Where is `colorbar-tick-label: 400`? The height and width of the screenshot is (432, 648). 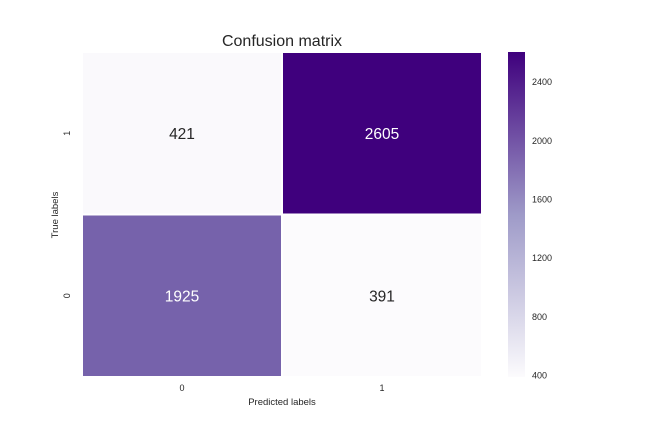 colorbar-tick-label: 400 is located at coordinates (539, 376).